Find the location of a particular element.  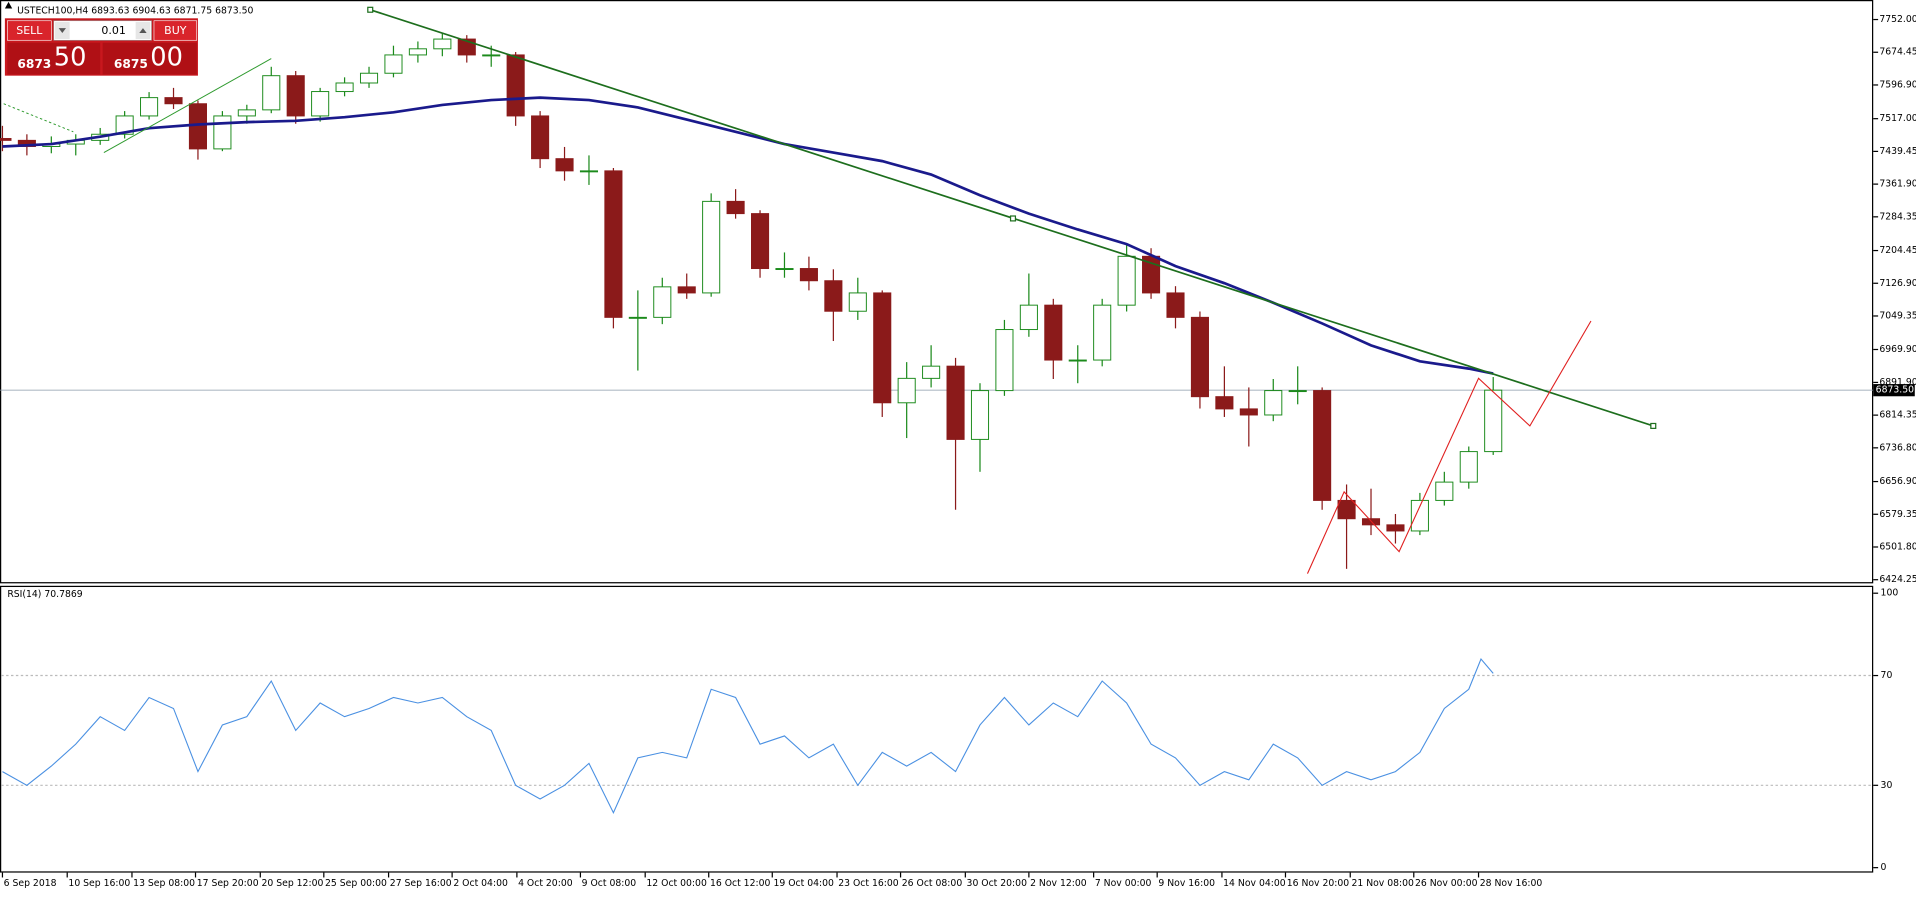

buy-button is located at coordinates (175, 30).